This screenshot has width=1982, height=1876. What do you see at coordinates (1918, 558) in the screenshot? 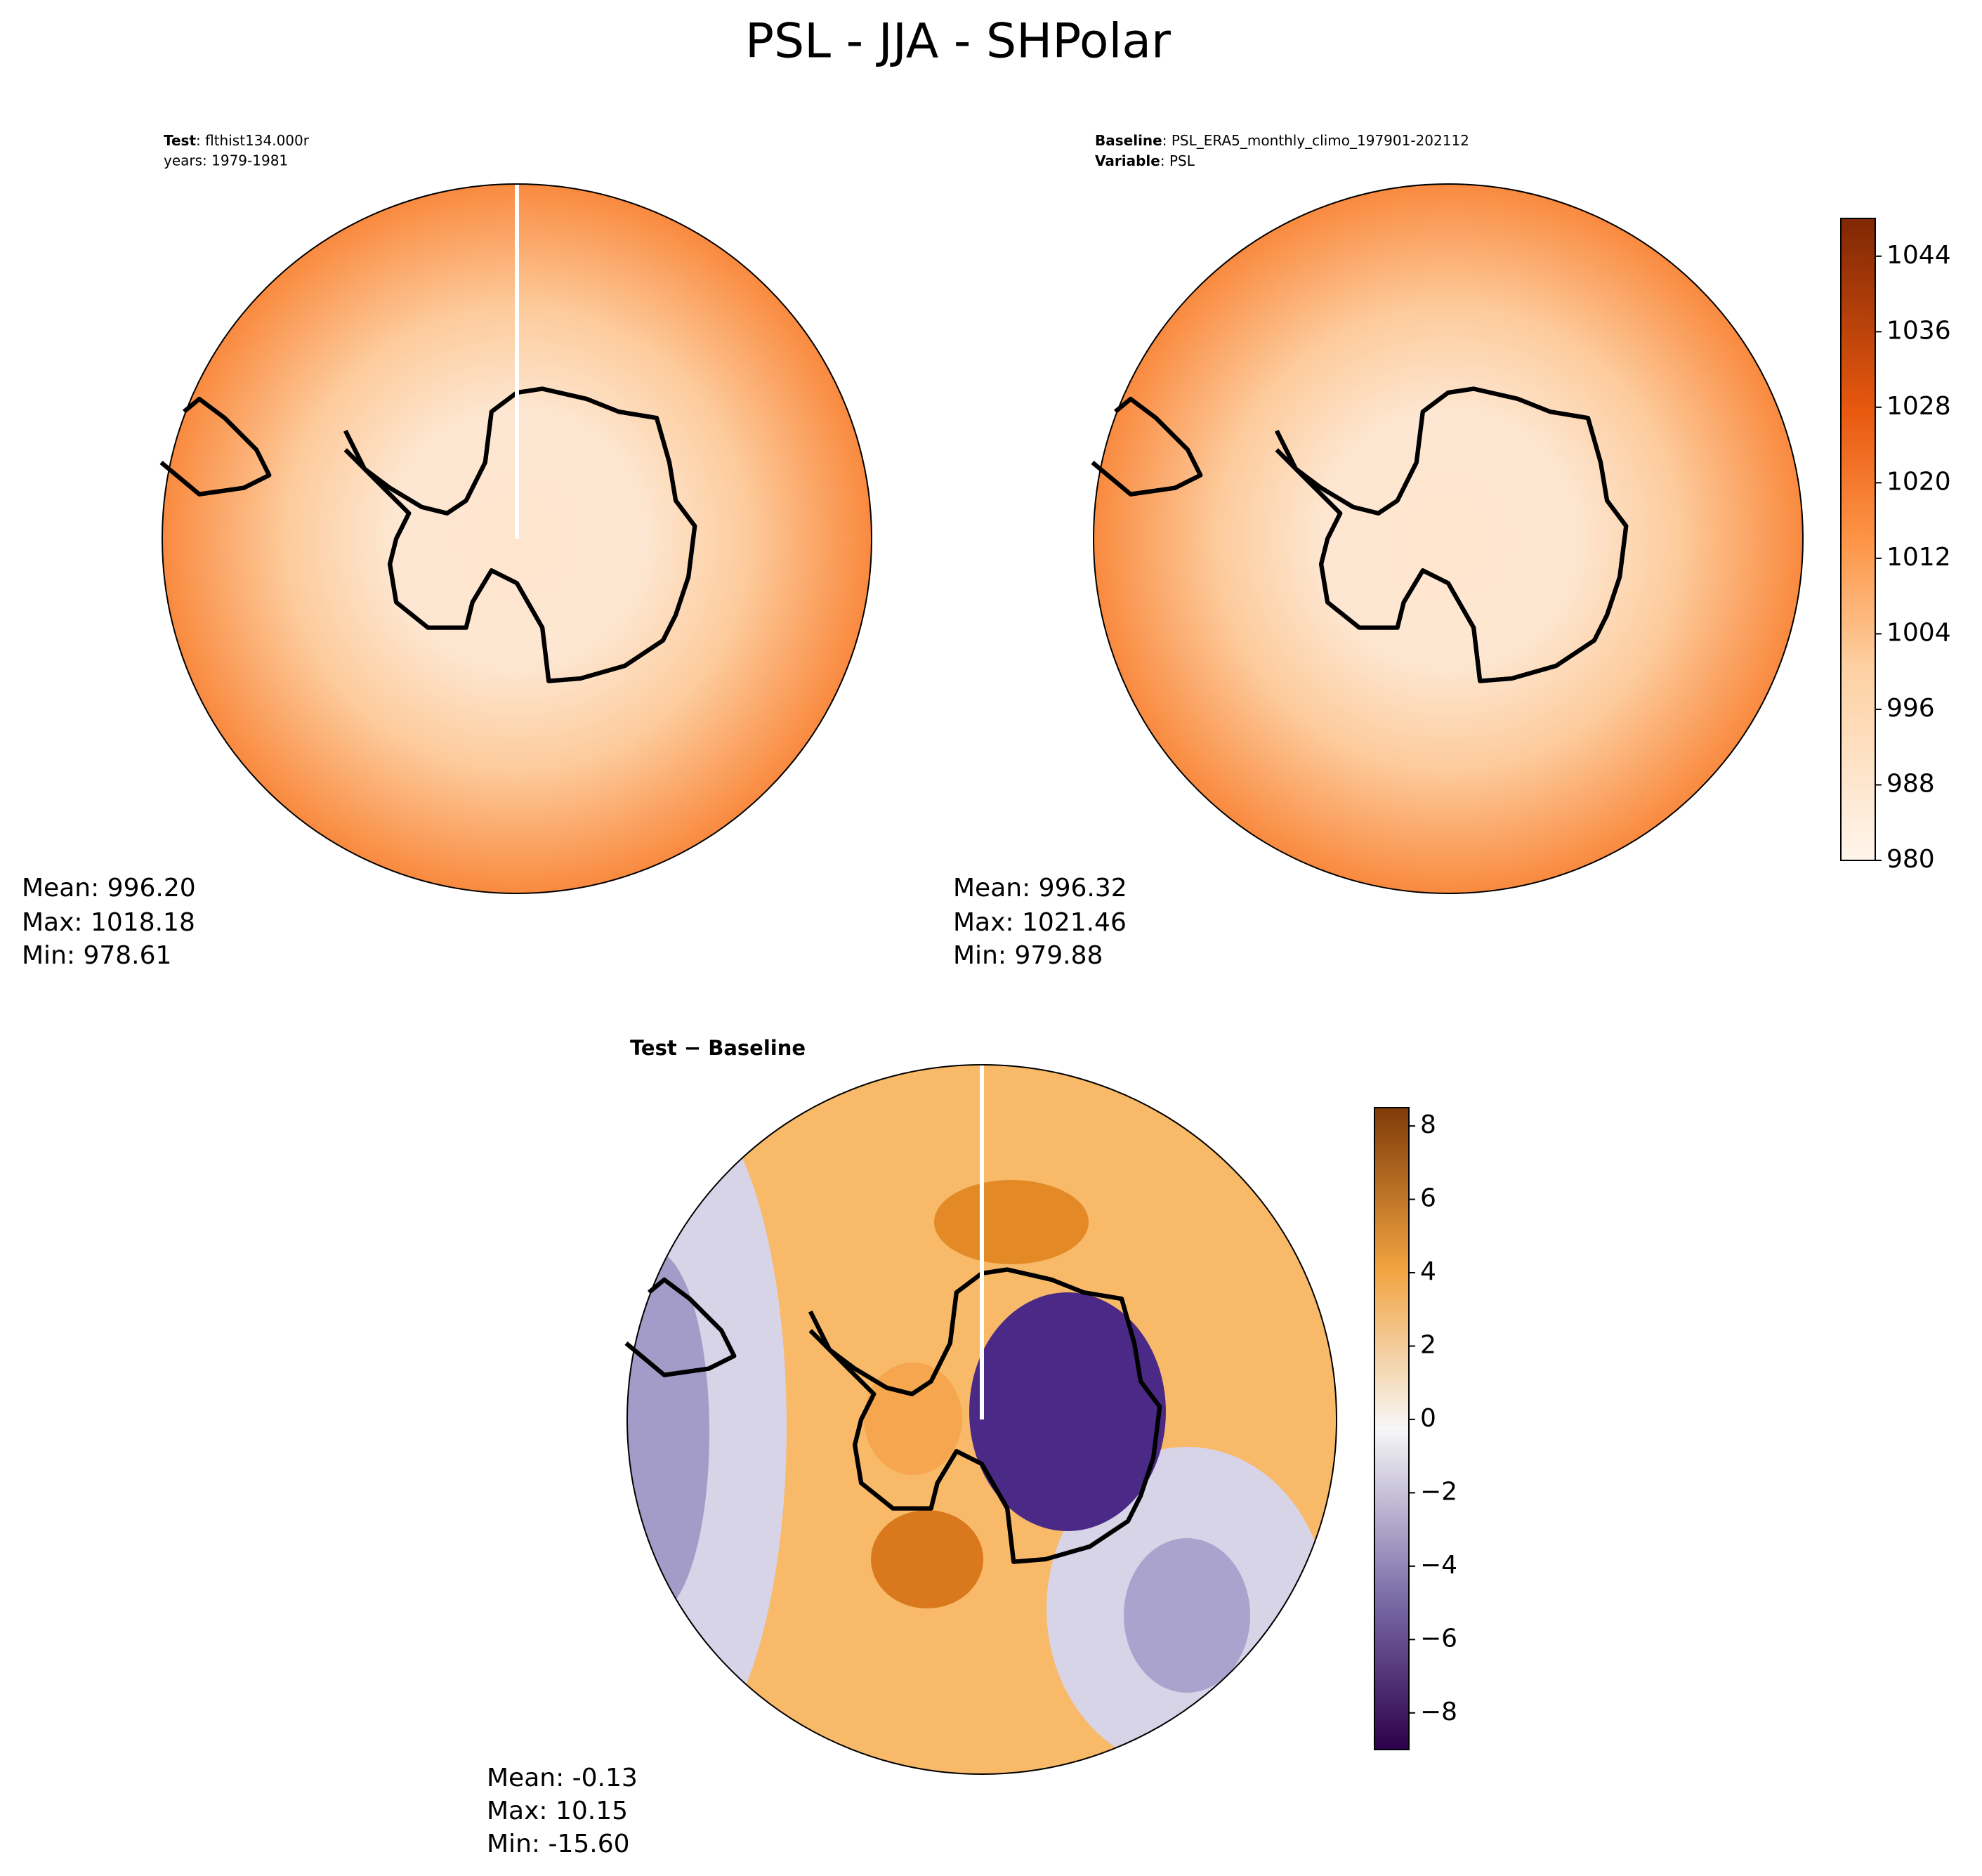
I see `colorbar-tick-label: 1012` at bounding box center [1918, 558].